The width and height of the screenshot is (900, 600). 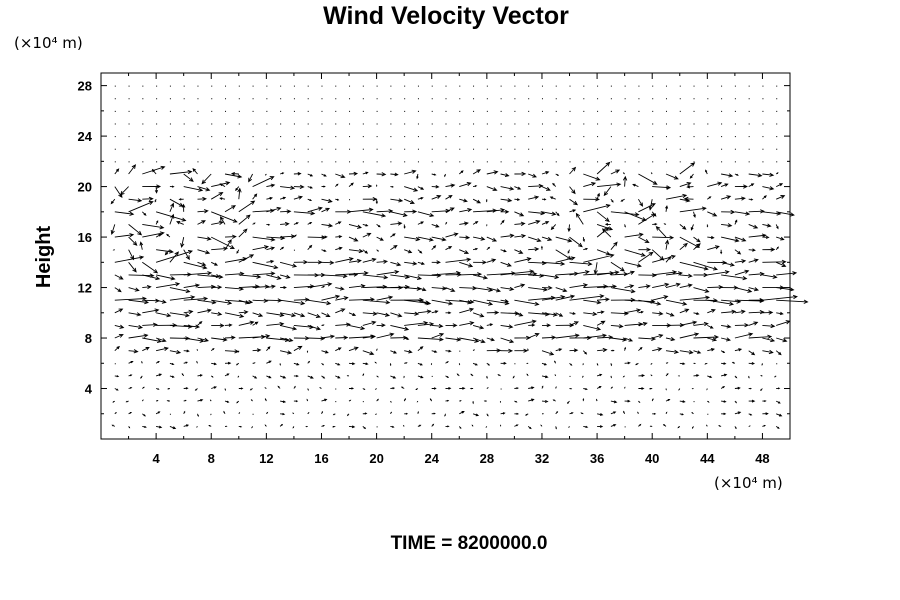 What do you see at coordinates (85, 288) in the screenshot?
I see `y-tick-label: 12` at bounding box center [85, 288].